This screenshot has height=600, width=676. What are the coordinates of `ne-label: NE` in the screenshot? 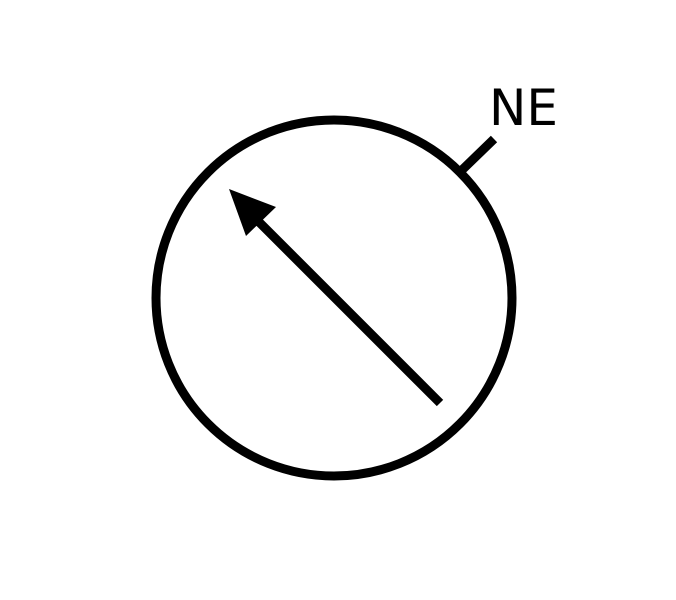 It's located at (523, 108).